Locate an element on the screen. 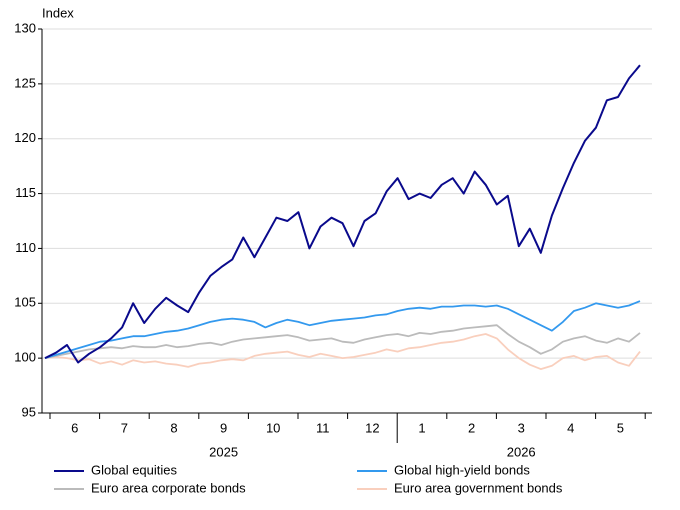 This screenshot has height=510, width=680. y-tick-label: 130 is located at coordinates (25, 27).